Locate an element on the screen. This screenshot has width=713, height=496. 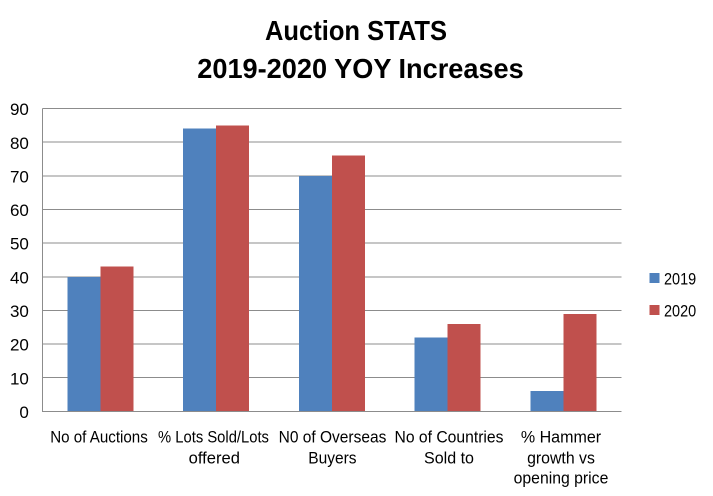
svg-text: 90 is located at coordinates (19, 109).